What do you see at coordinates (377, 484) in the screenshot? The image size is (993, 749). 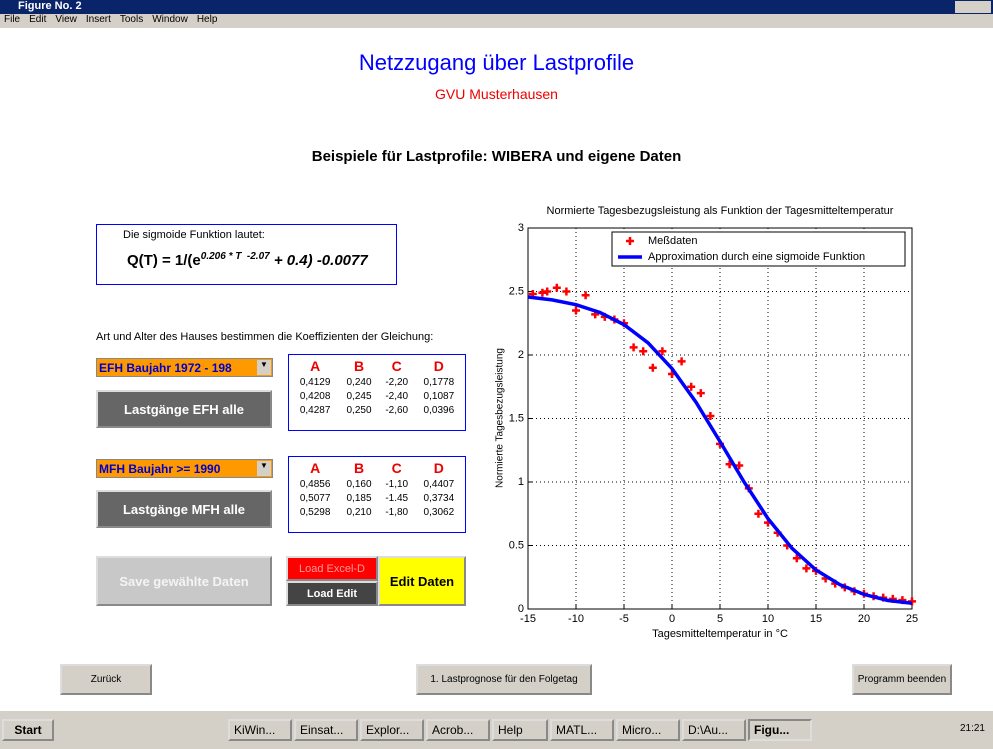 I see `table-row: 0,4856 0,160 -1,10 0,4407` at bounding box center [377, 484].